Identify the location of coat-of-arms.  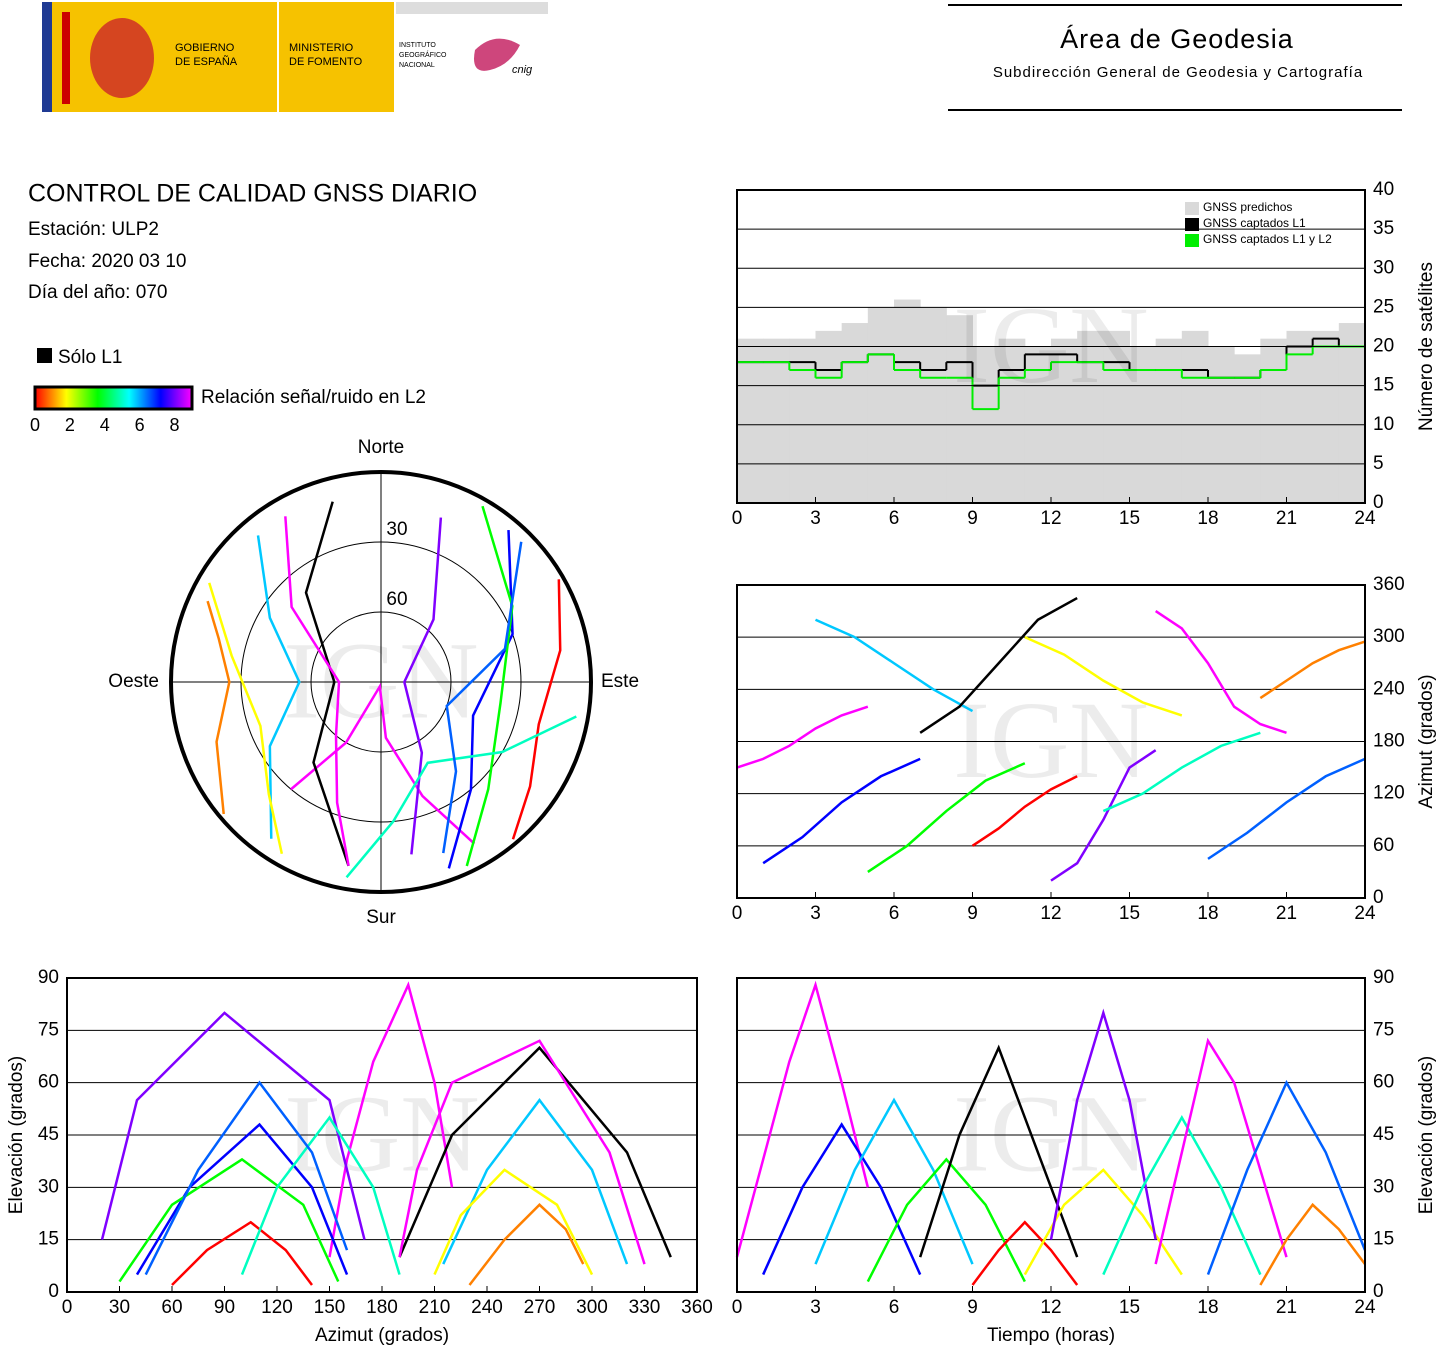
(122, 58).